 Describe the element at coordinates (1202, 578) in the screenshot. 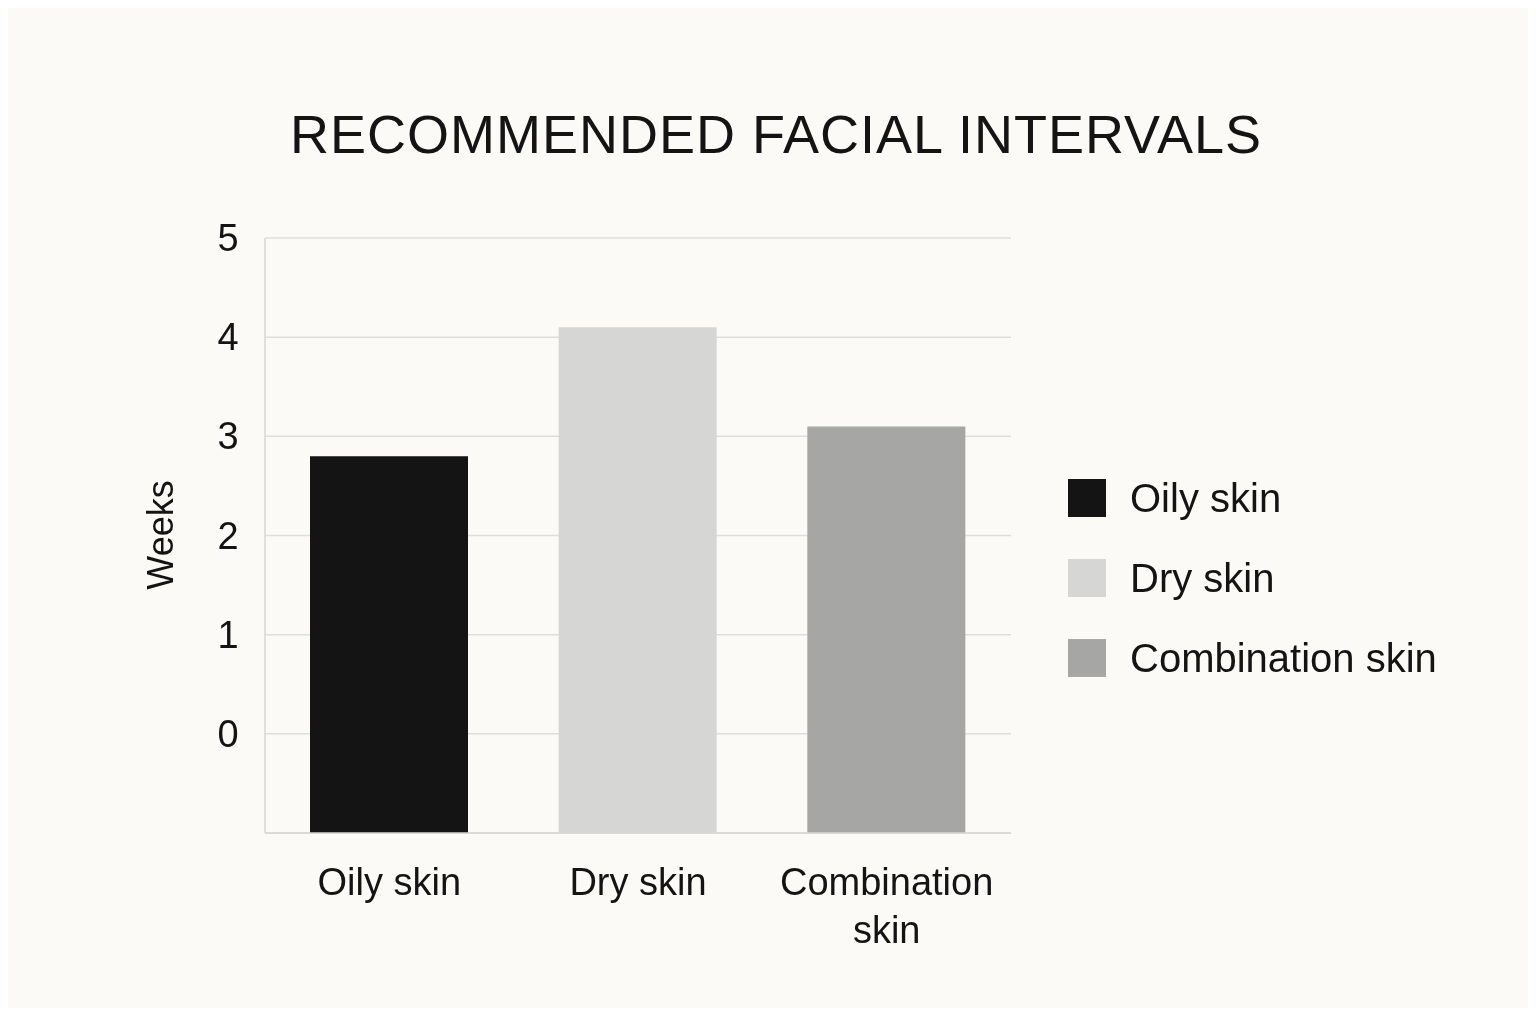

I see `legend-label: Dry skin` at that location.